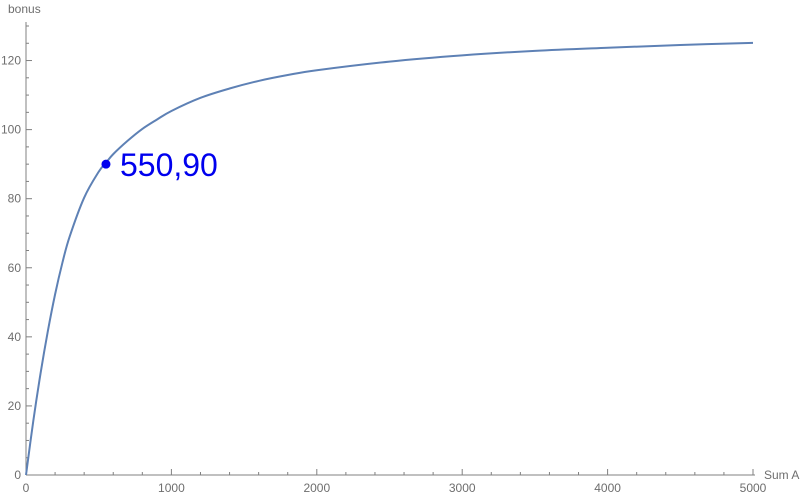 The image size is (803, 496). I want to click on y-tick-label: 20, so click(15, 406).